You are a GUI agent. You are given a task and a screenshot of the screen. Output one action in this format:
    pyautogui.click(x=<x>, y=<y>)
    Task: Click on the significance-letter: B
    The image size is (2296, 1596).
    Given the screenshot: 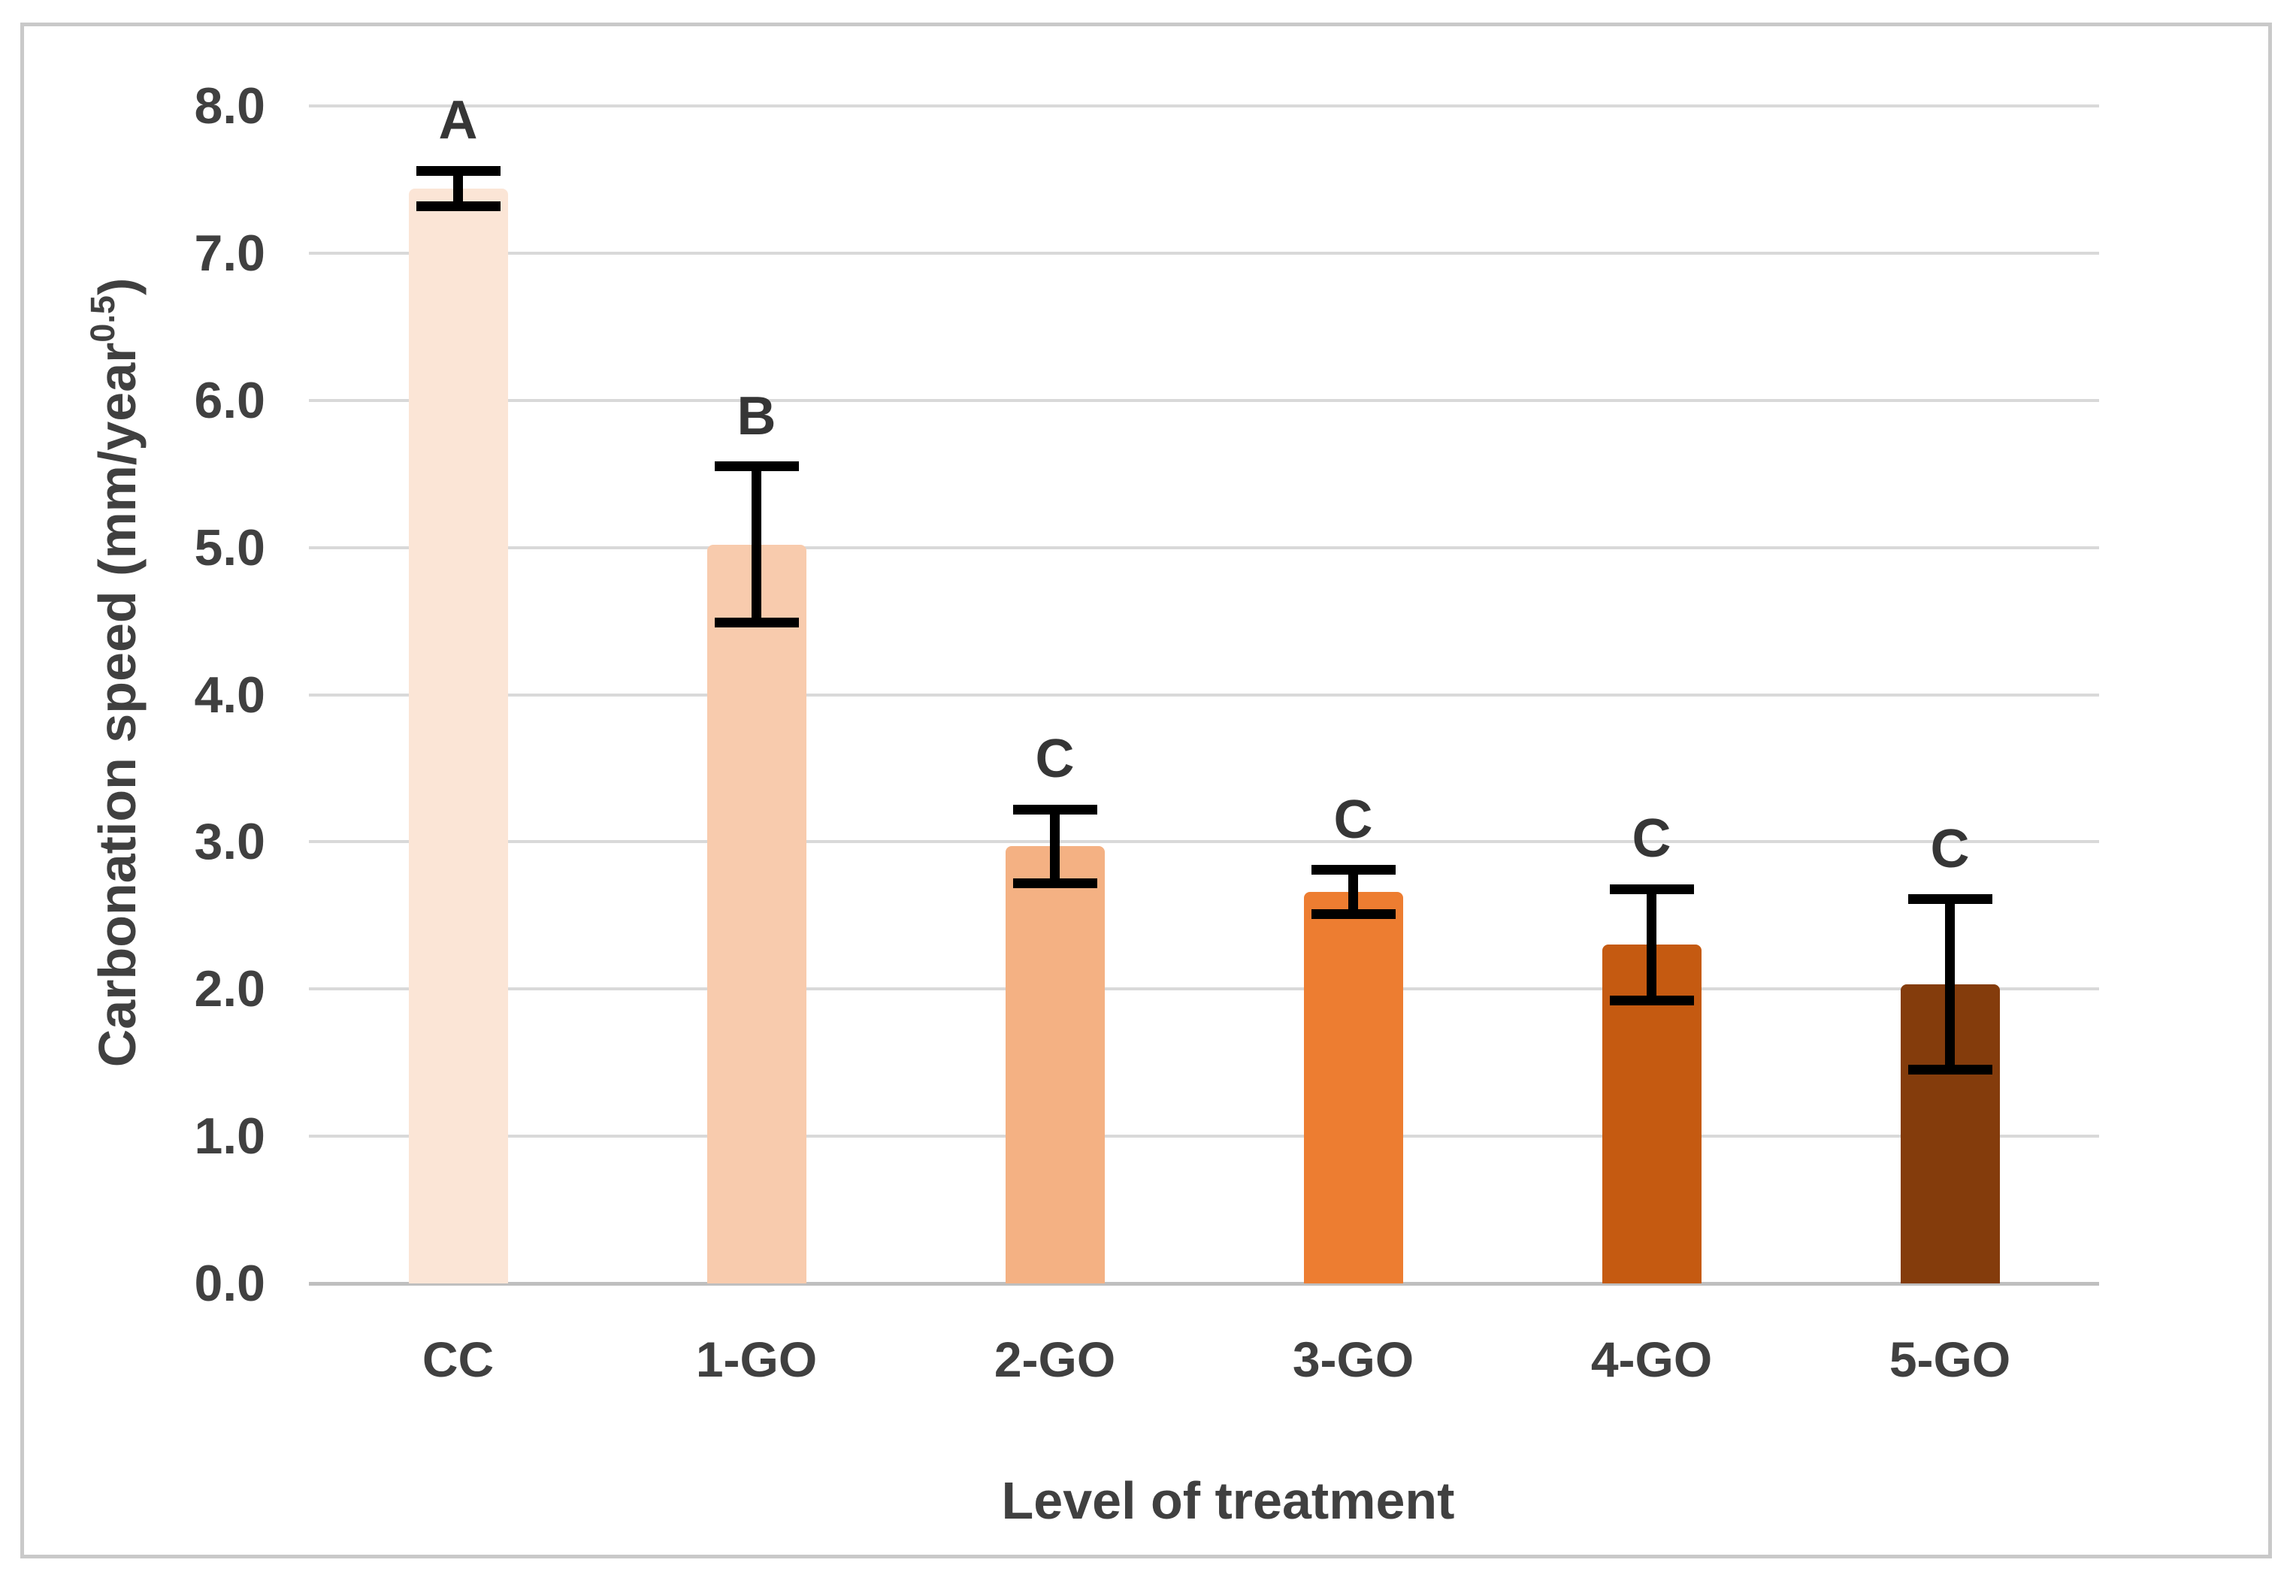 What is the action you would take?
    pyautogui.click(x=757, y=415)
    